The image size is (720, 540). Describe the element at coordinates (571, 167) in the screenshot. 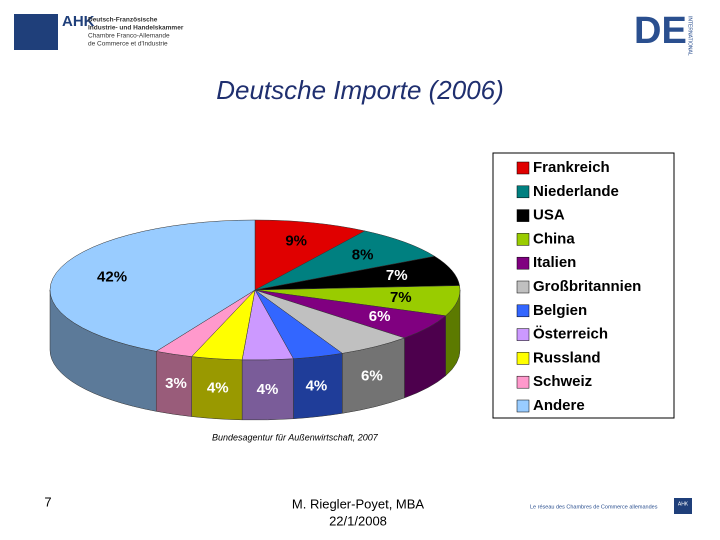

I see `legend-label: Frankreich` at that location.